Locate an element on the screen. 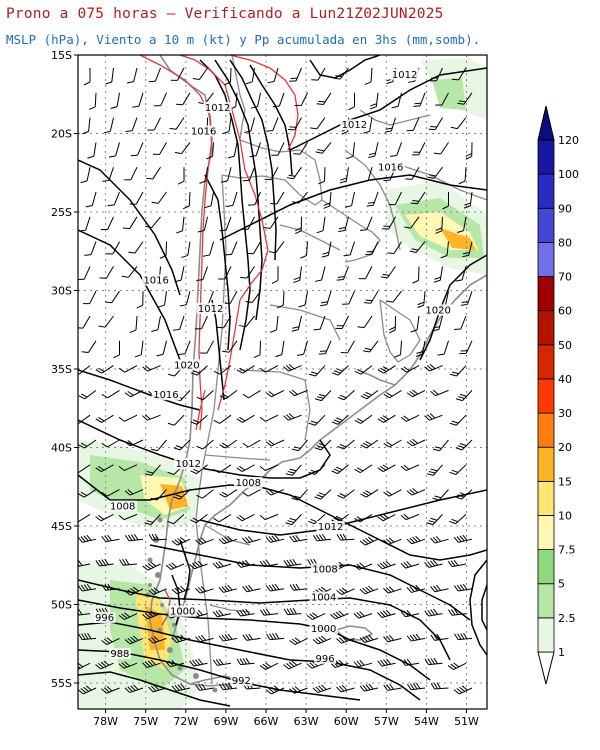 The width and height of the screenshot is (600, 750). lon-tick-label: 69W is located at coordinates (225, 721).